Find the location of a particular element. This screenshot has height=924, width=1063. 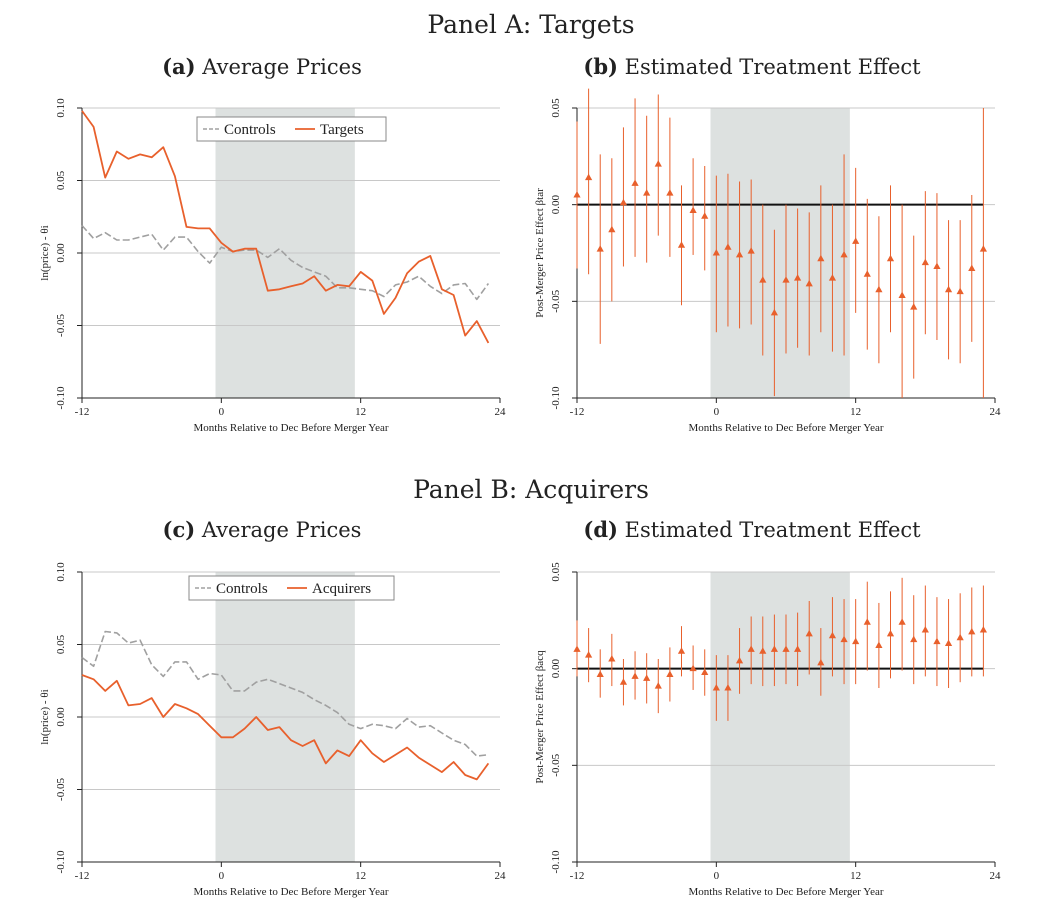

legend-label-acquirers: Acquirers is located at coordinates (341, 589).